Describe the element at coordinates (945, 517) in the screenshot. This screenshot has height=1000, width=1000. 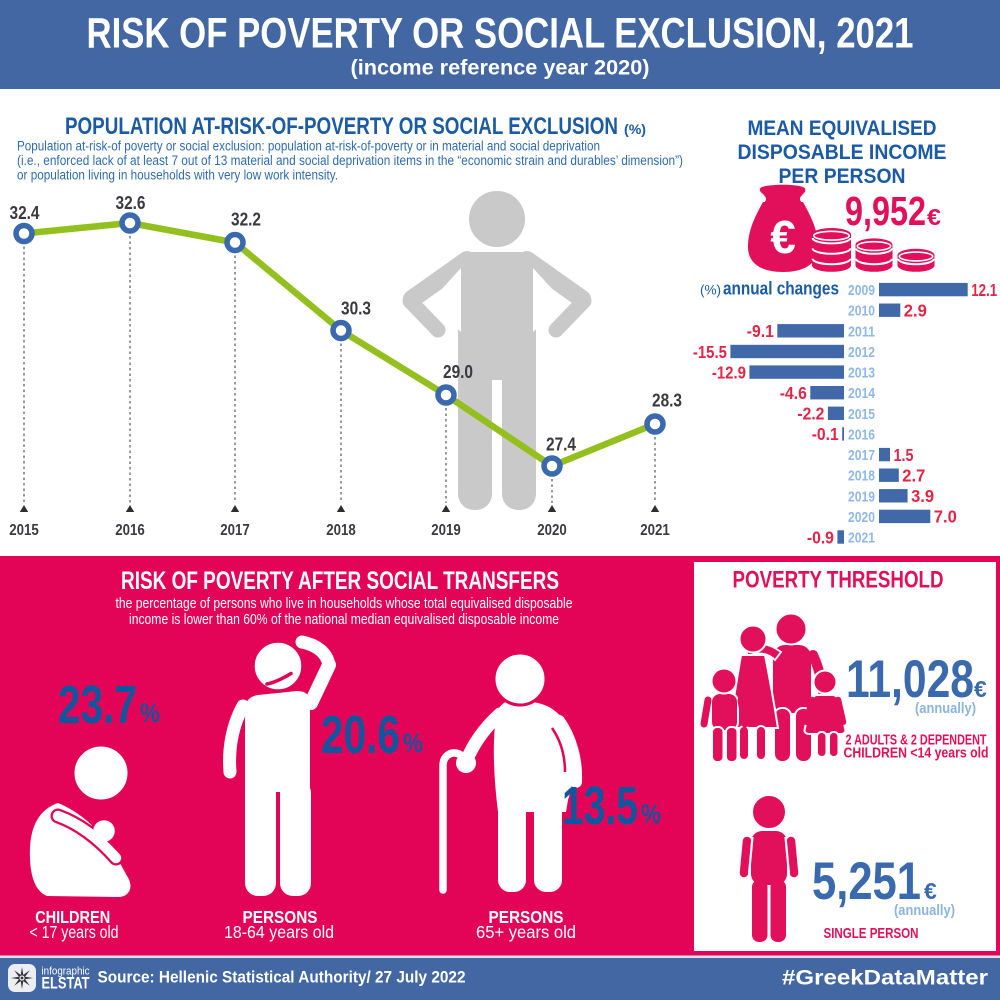
I see `svg-text: 7.0` at that location.